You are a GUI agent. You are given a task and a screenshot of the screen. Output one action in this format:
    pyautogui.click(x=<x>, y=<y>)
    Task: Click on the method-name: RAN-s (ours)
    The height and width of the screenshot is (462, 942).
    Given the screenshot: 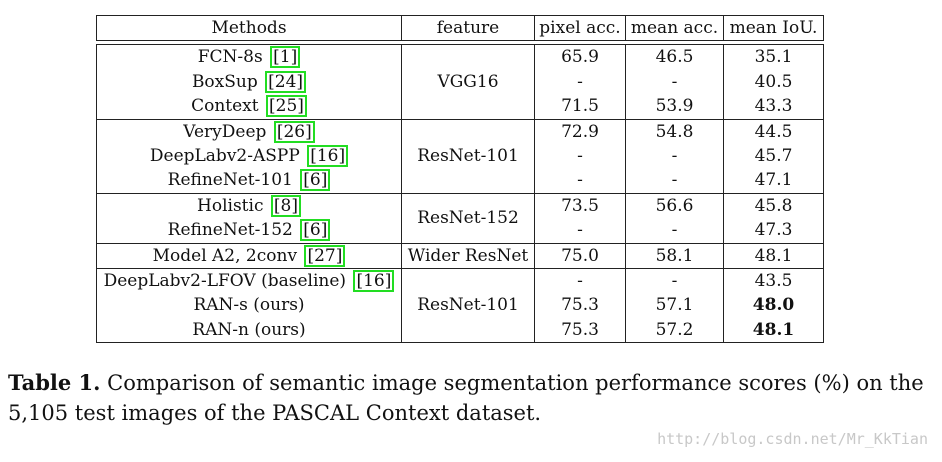 What is the action you would take?
    pyautogui.click(x=249, y=305)
    